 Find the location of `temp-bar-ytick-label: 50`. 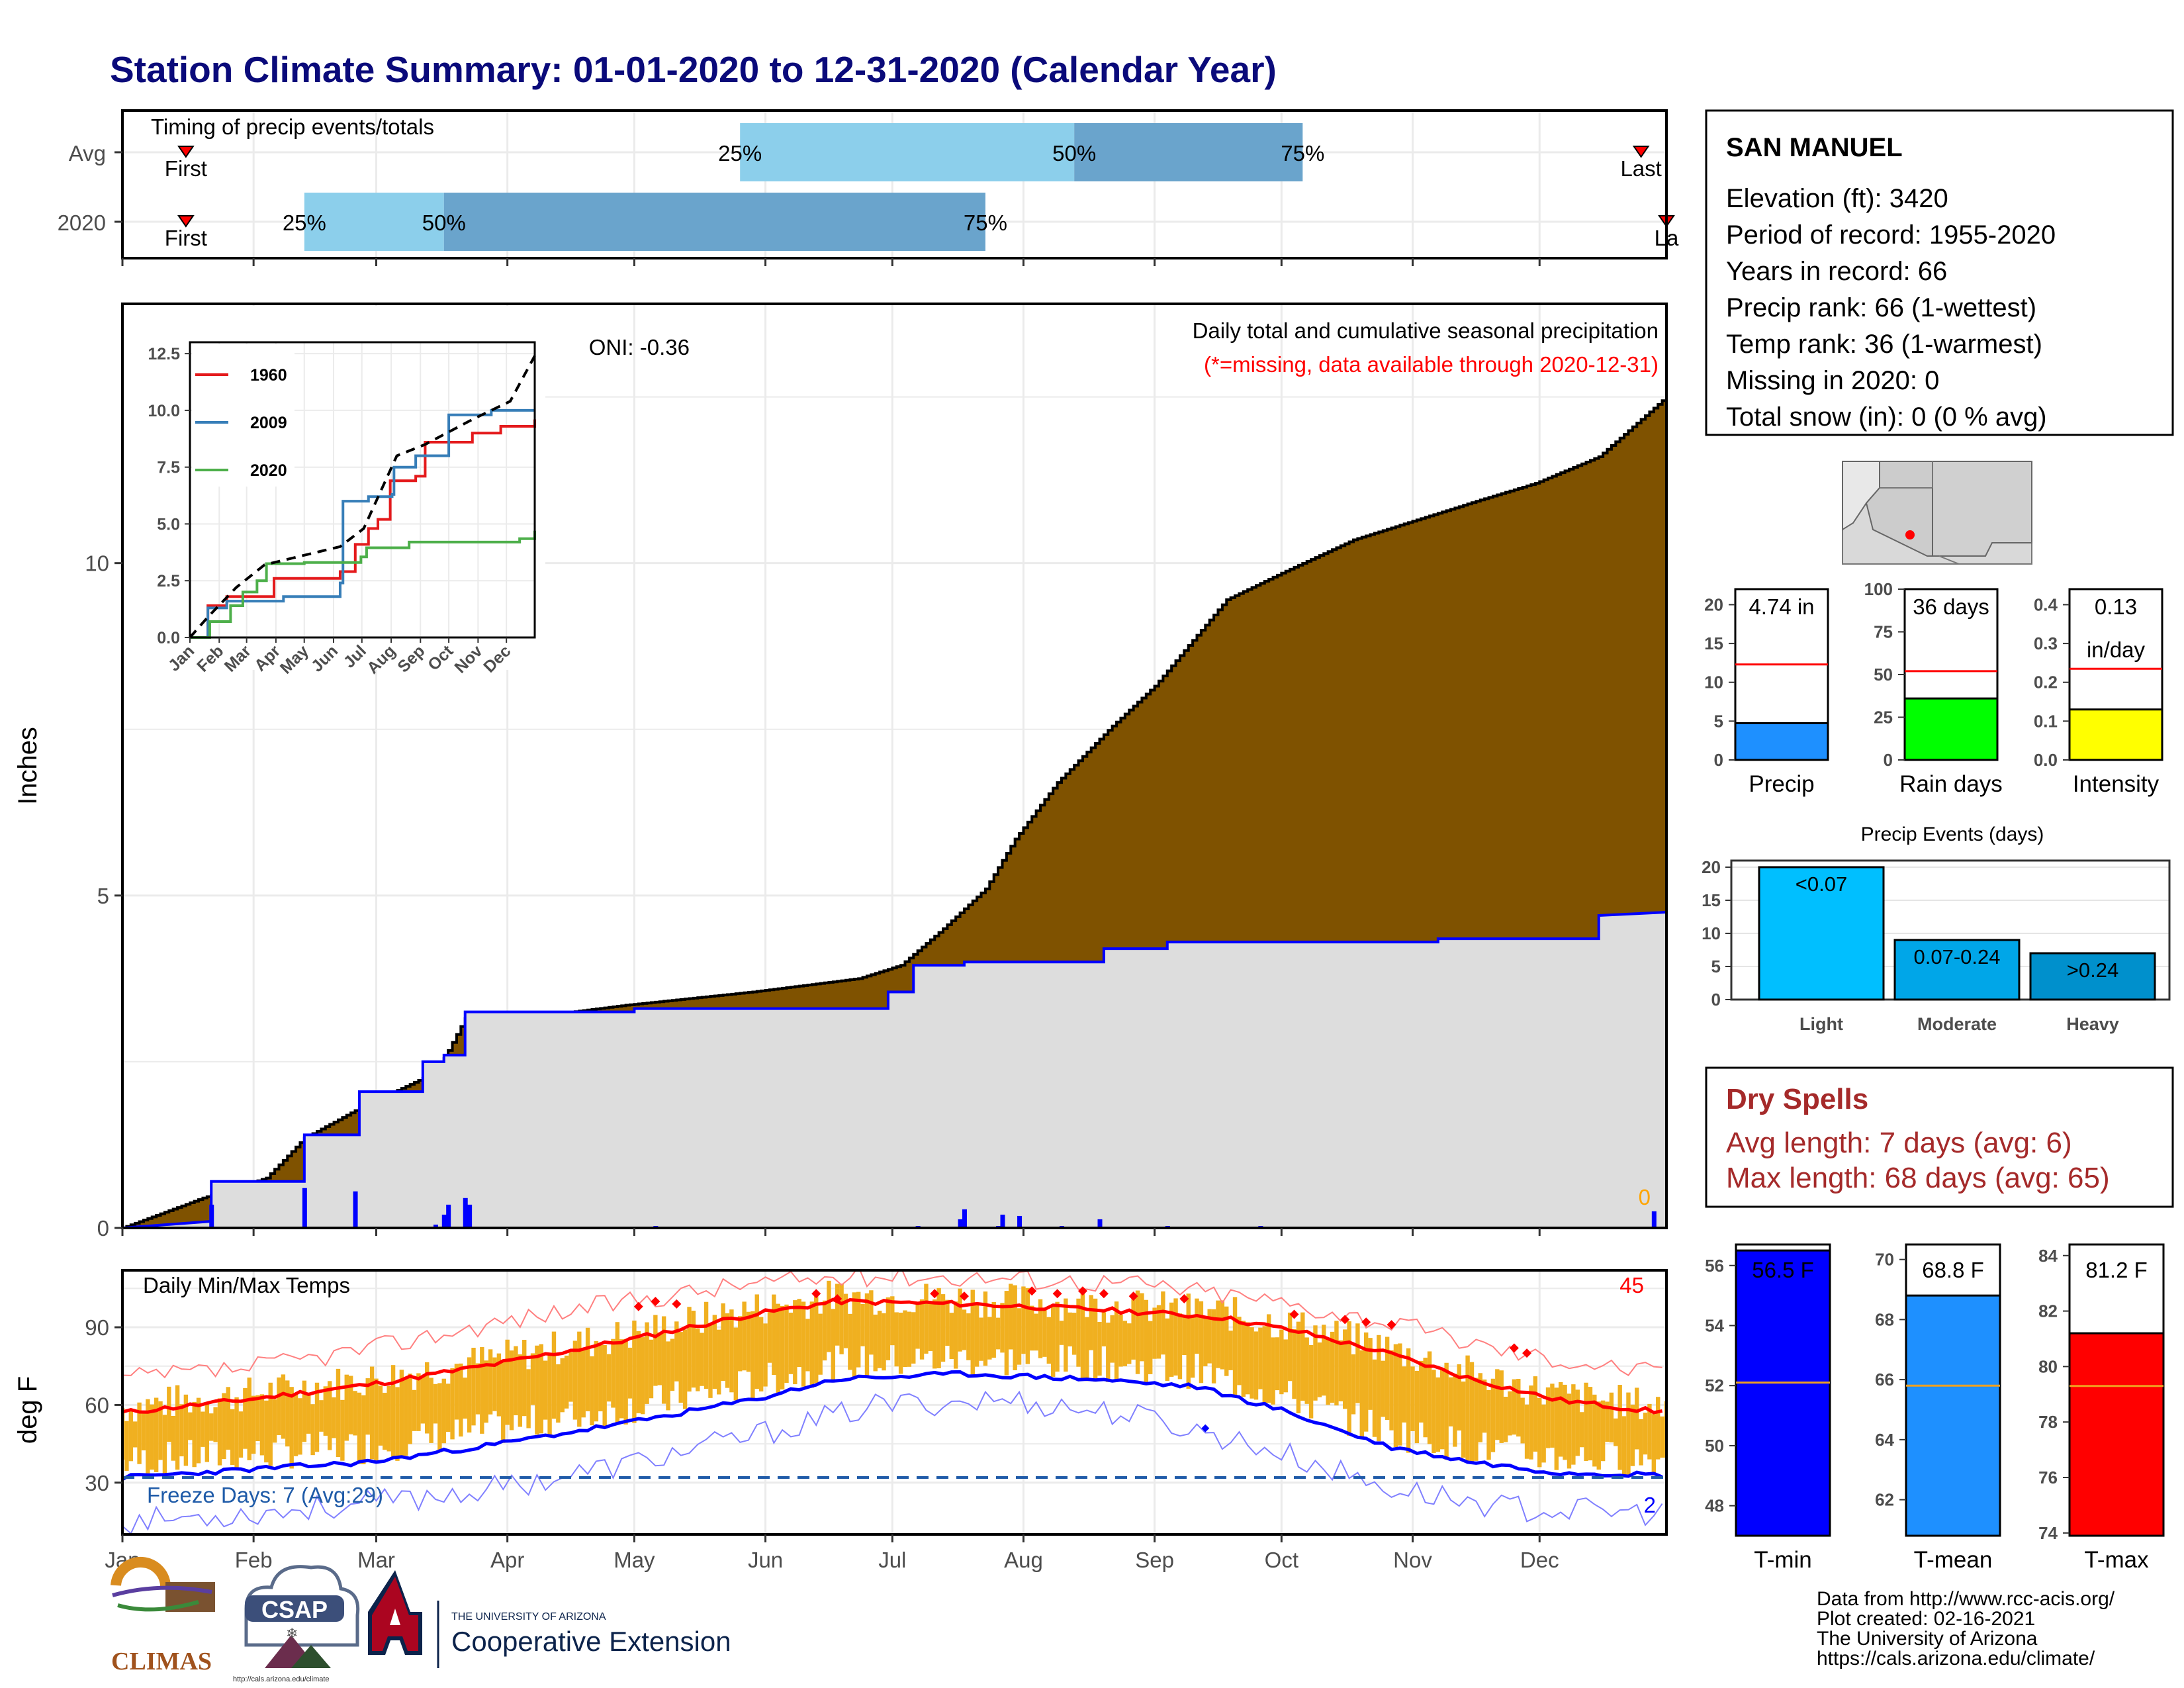

temp-bar-ytick-label: 50 is located at coordinates (1715, 1446).